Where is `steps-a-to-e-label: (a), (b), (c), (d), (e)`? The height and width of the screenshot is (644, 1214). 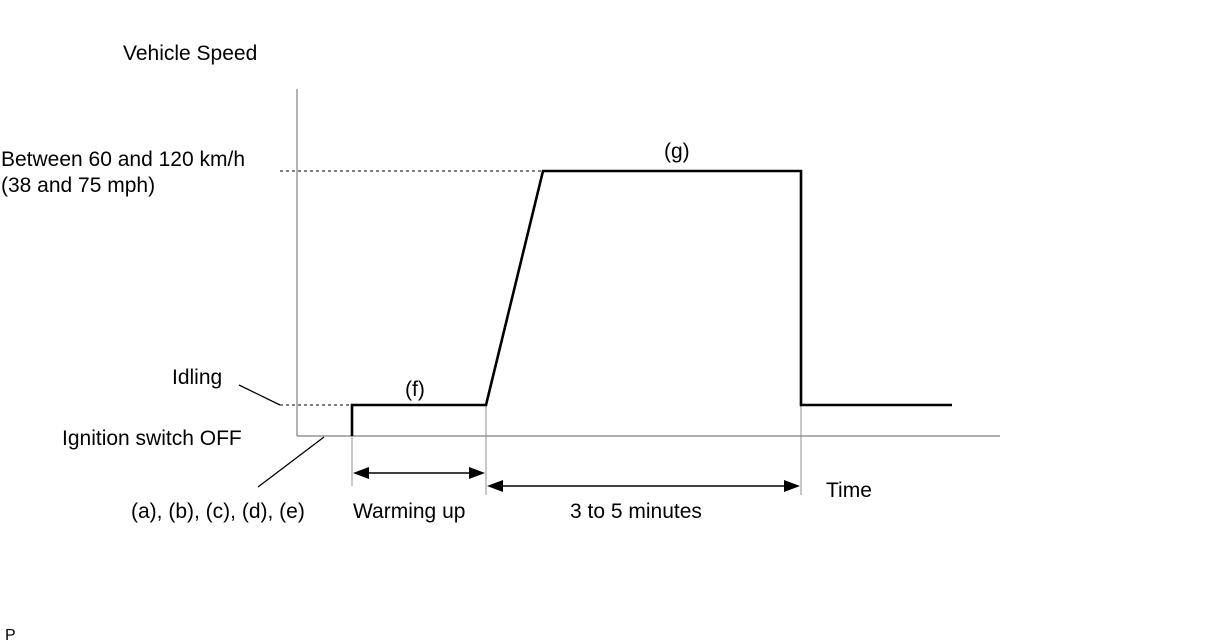
steps-a-to-e-label: (a), (b), (c), (d), (e) is located at coordinates (218, 511).